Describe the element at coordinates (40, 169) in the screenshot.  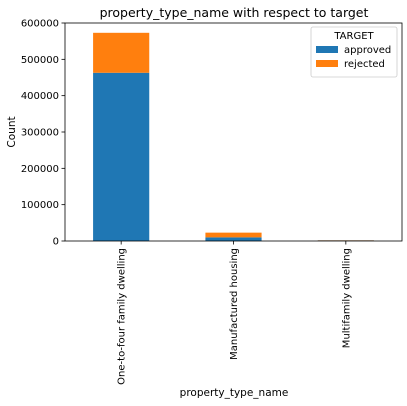
I see `y-tick-label: 200000` at that location.